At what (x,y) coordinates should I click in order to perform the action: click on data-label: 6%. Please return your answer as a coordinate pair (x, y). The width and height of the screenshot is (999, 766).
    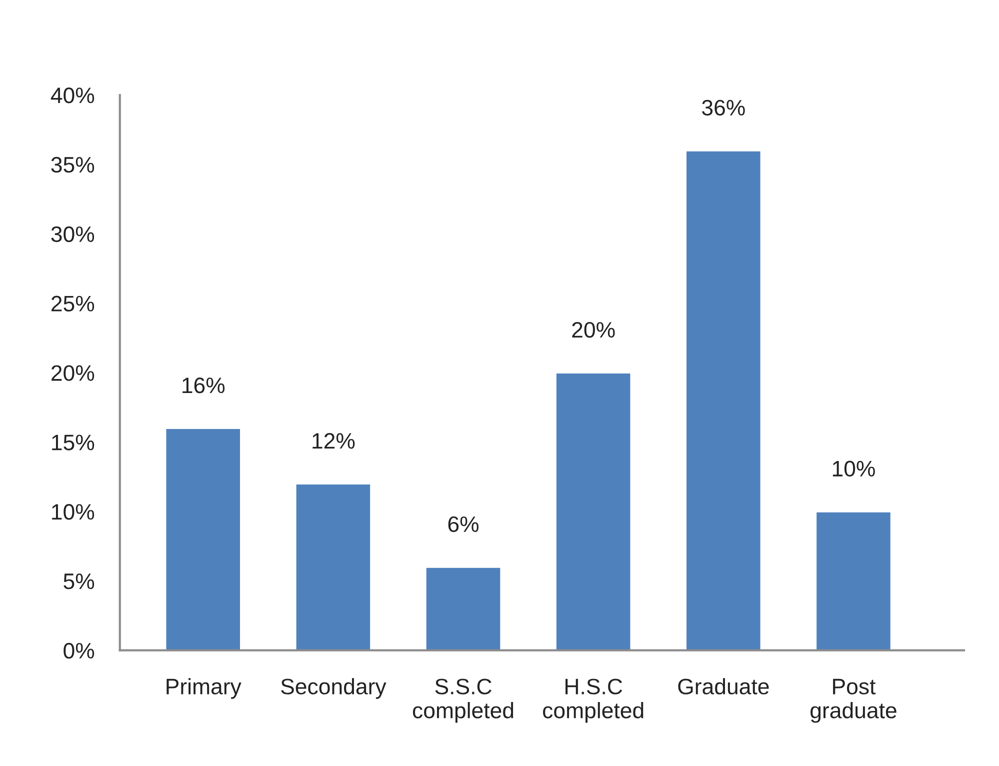
    Looking at the image, I should click on (463, 524).